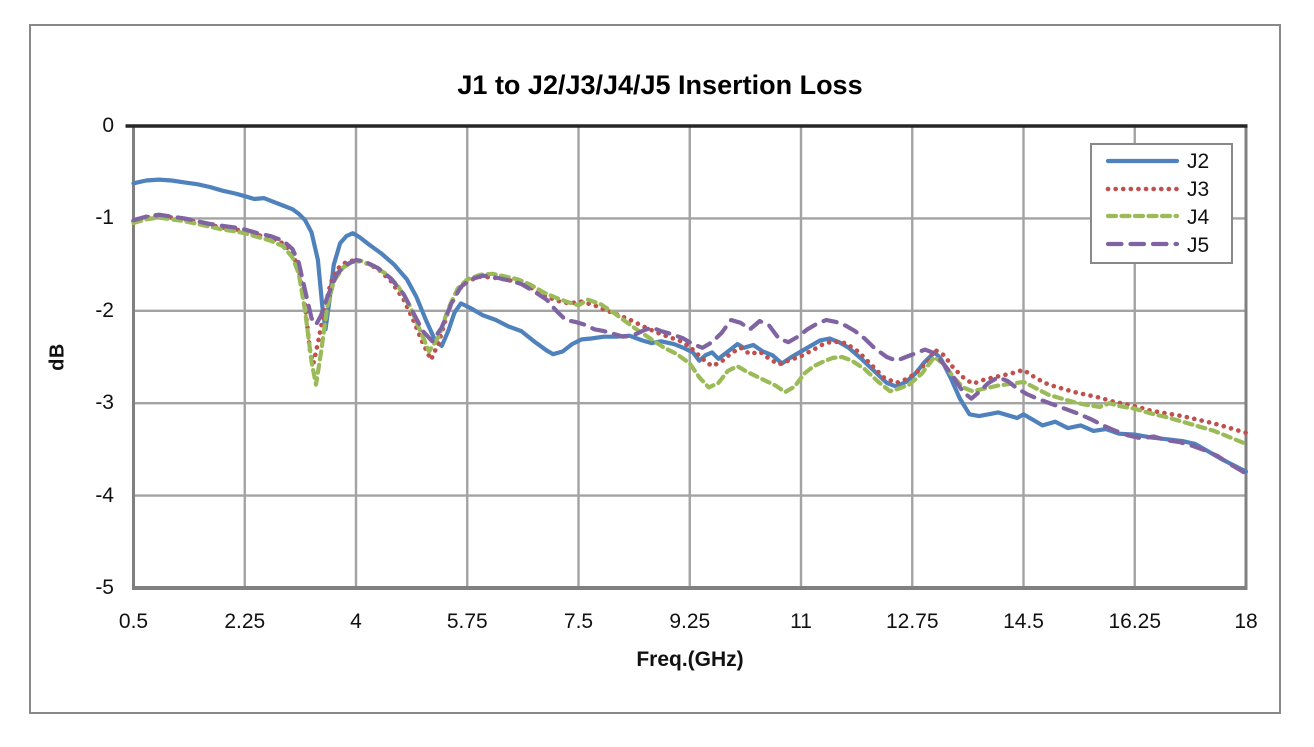  I want to click on y-tick-label: -5, so click(104, 587).